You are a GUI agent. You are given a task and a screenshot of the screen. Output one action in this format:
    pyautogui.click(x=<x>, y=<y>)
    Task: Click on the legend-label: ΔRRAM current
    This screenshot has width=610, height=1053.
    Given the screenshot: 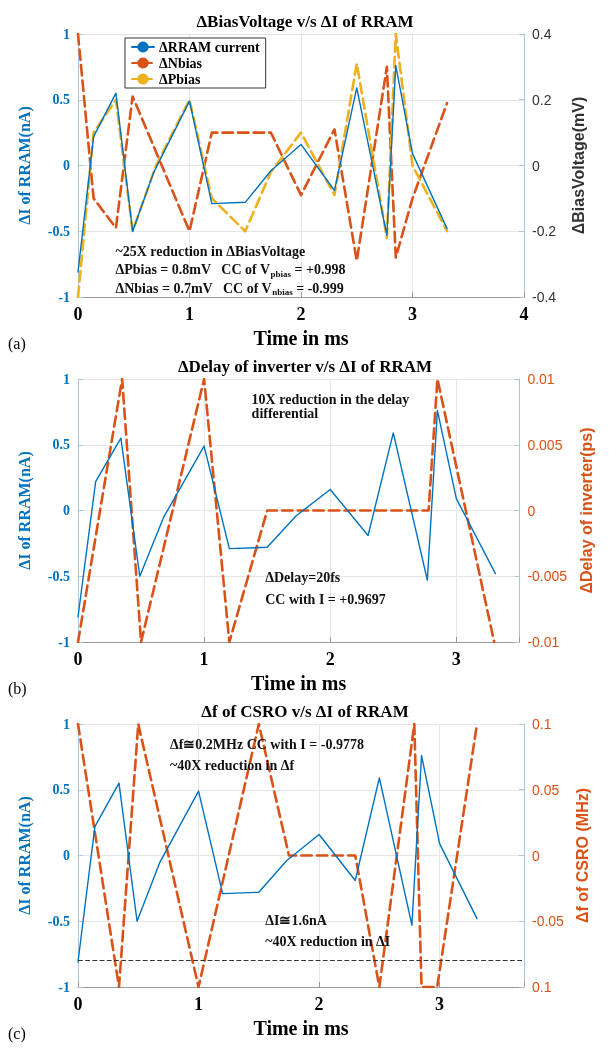 What is the action you would take?
    pyautogui.click(x=209, y=47)
    